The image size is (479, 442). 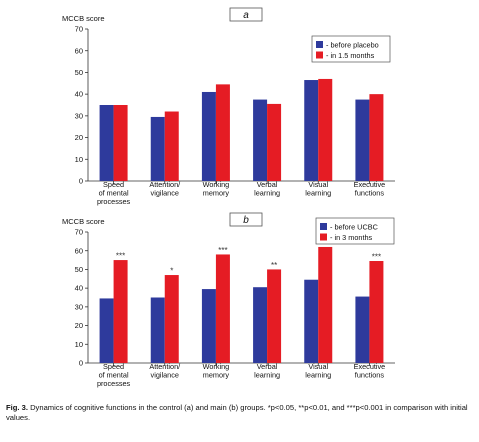 I want to click on legend: - before placebo - in 1.5 months, so click(x=351, y=49).